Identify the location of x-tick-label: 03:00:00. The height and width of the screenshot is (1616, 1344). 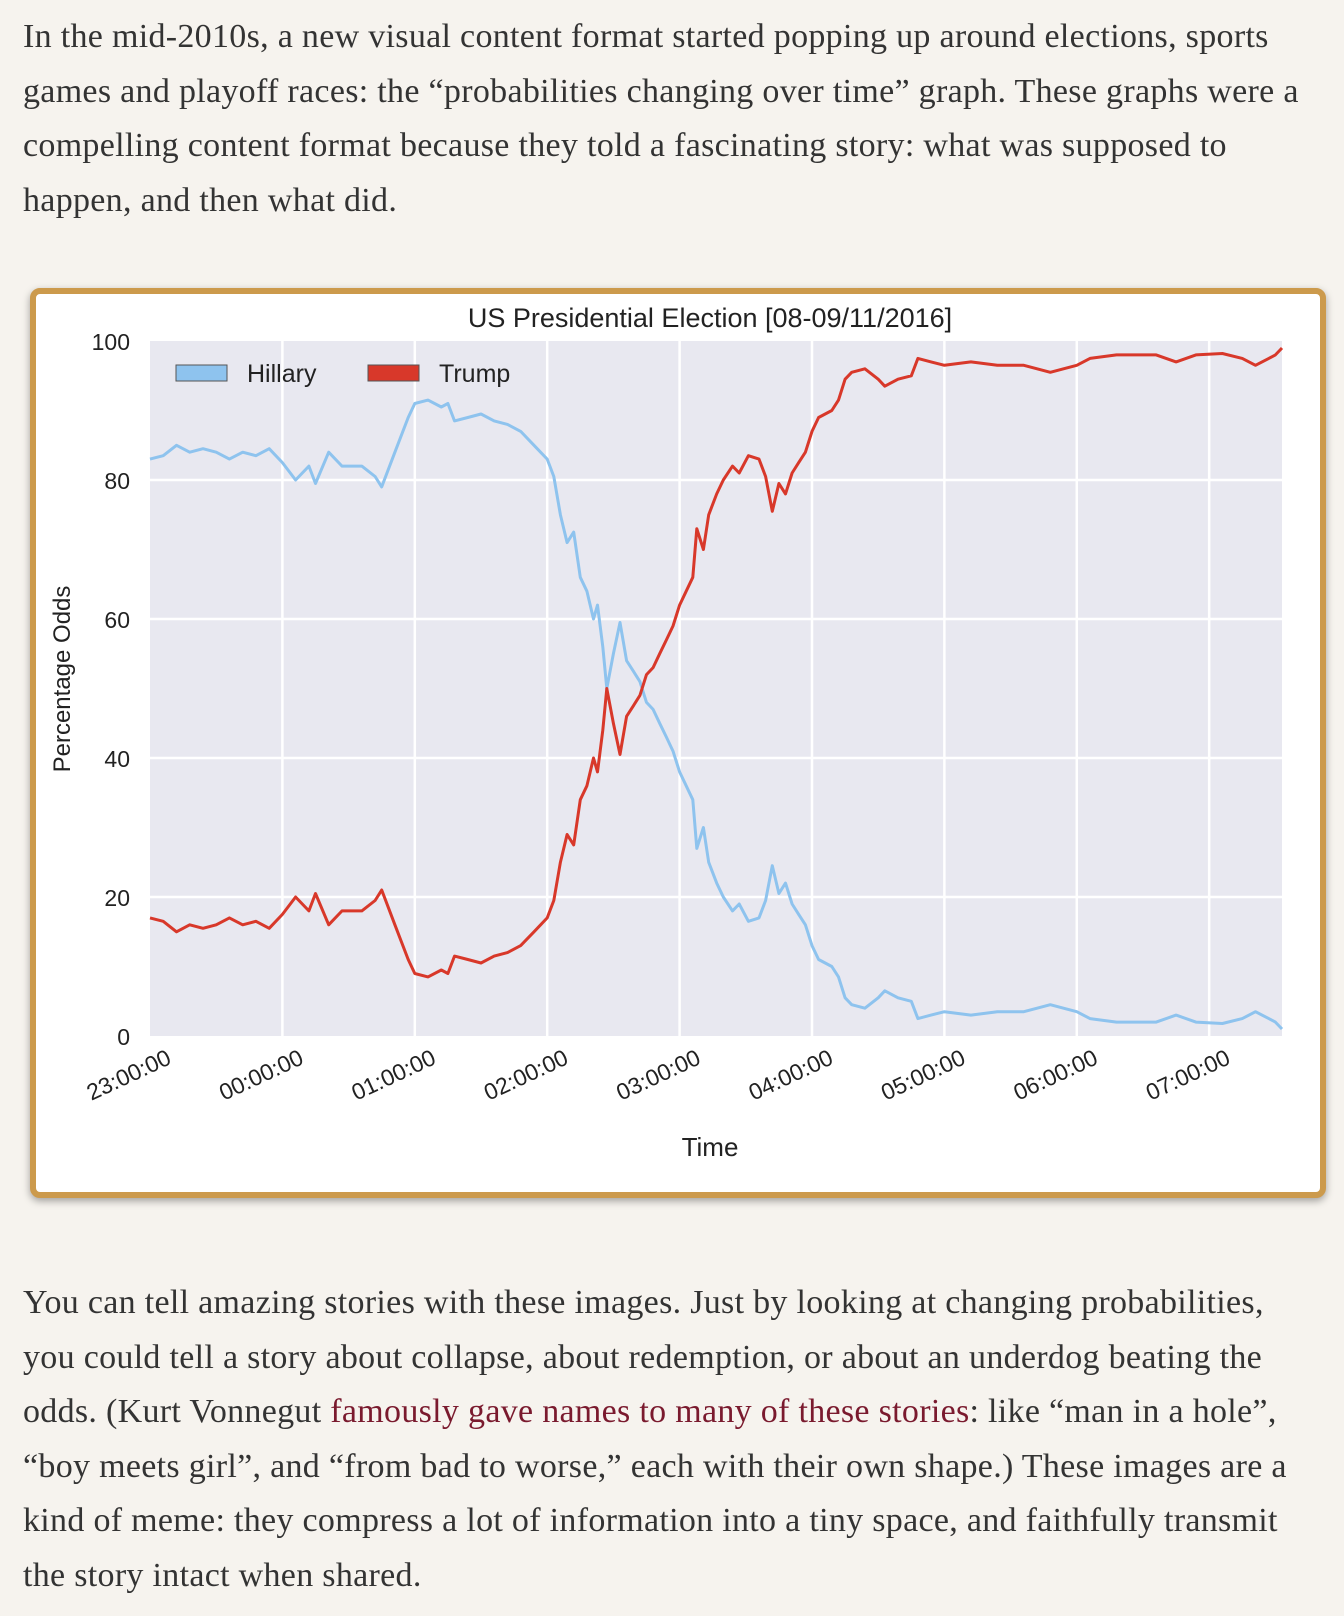
(658, 1074).